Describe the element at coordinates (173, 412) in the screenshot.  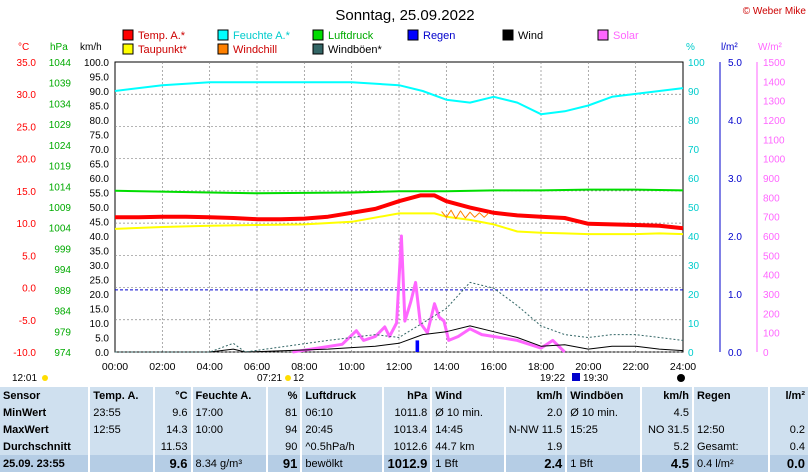
I see `table-cell: 9.6` at that location.